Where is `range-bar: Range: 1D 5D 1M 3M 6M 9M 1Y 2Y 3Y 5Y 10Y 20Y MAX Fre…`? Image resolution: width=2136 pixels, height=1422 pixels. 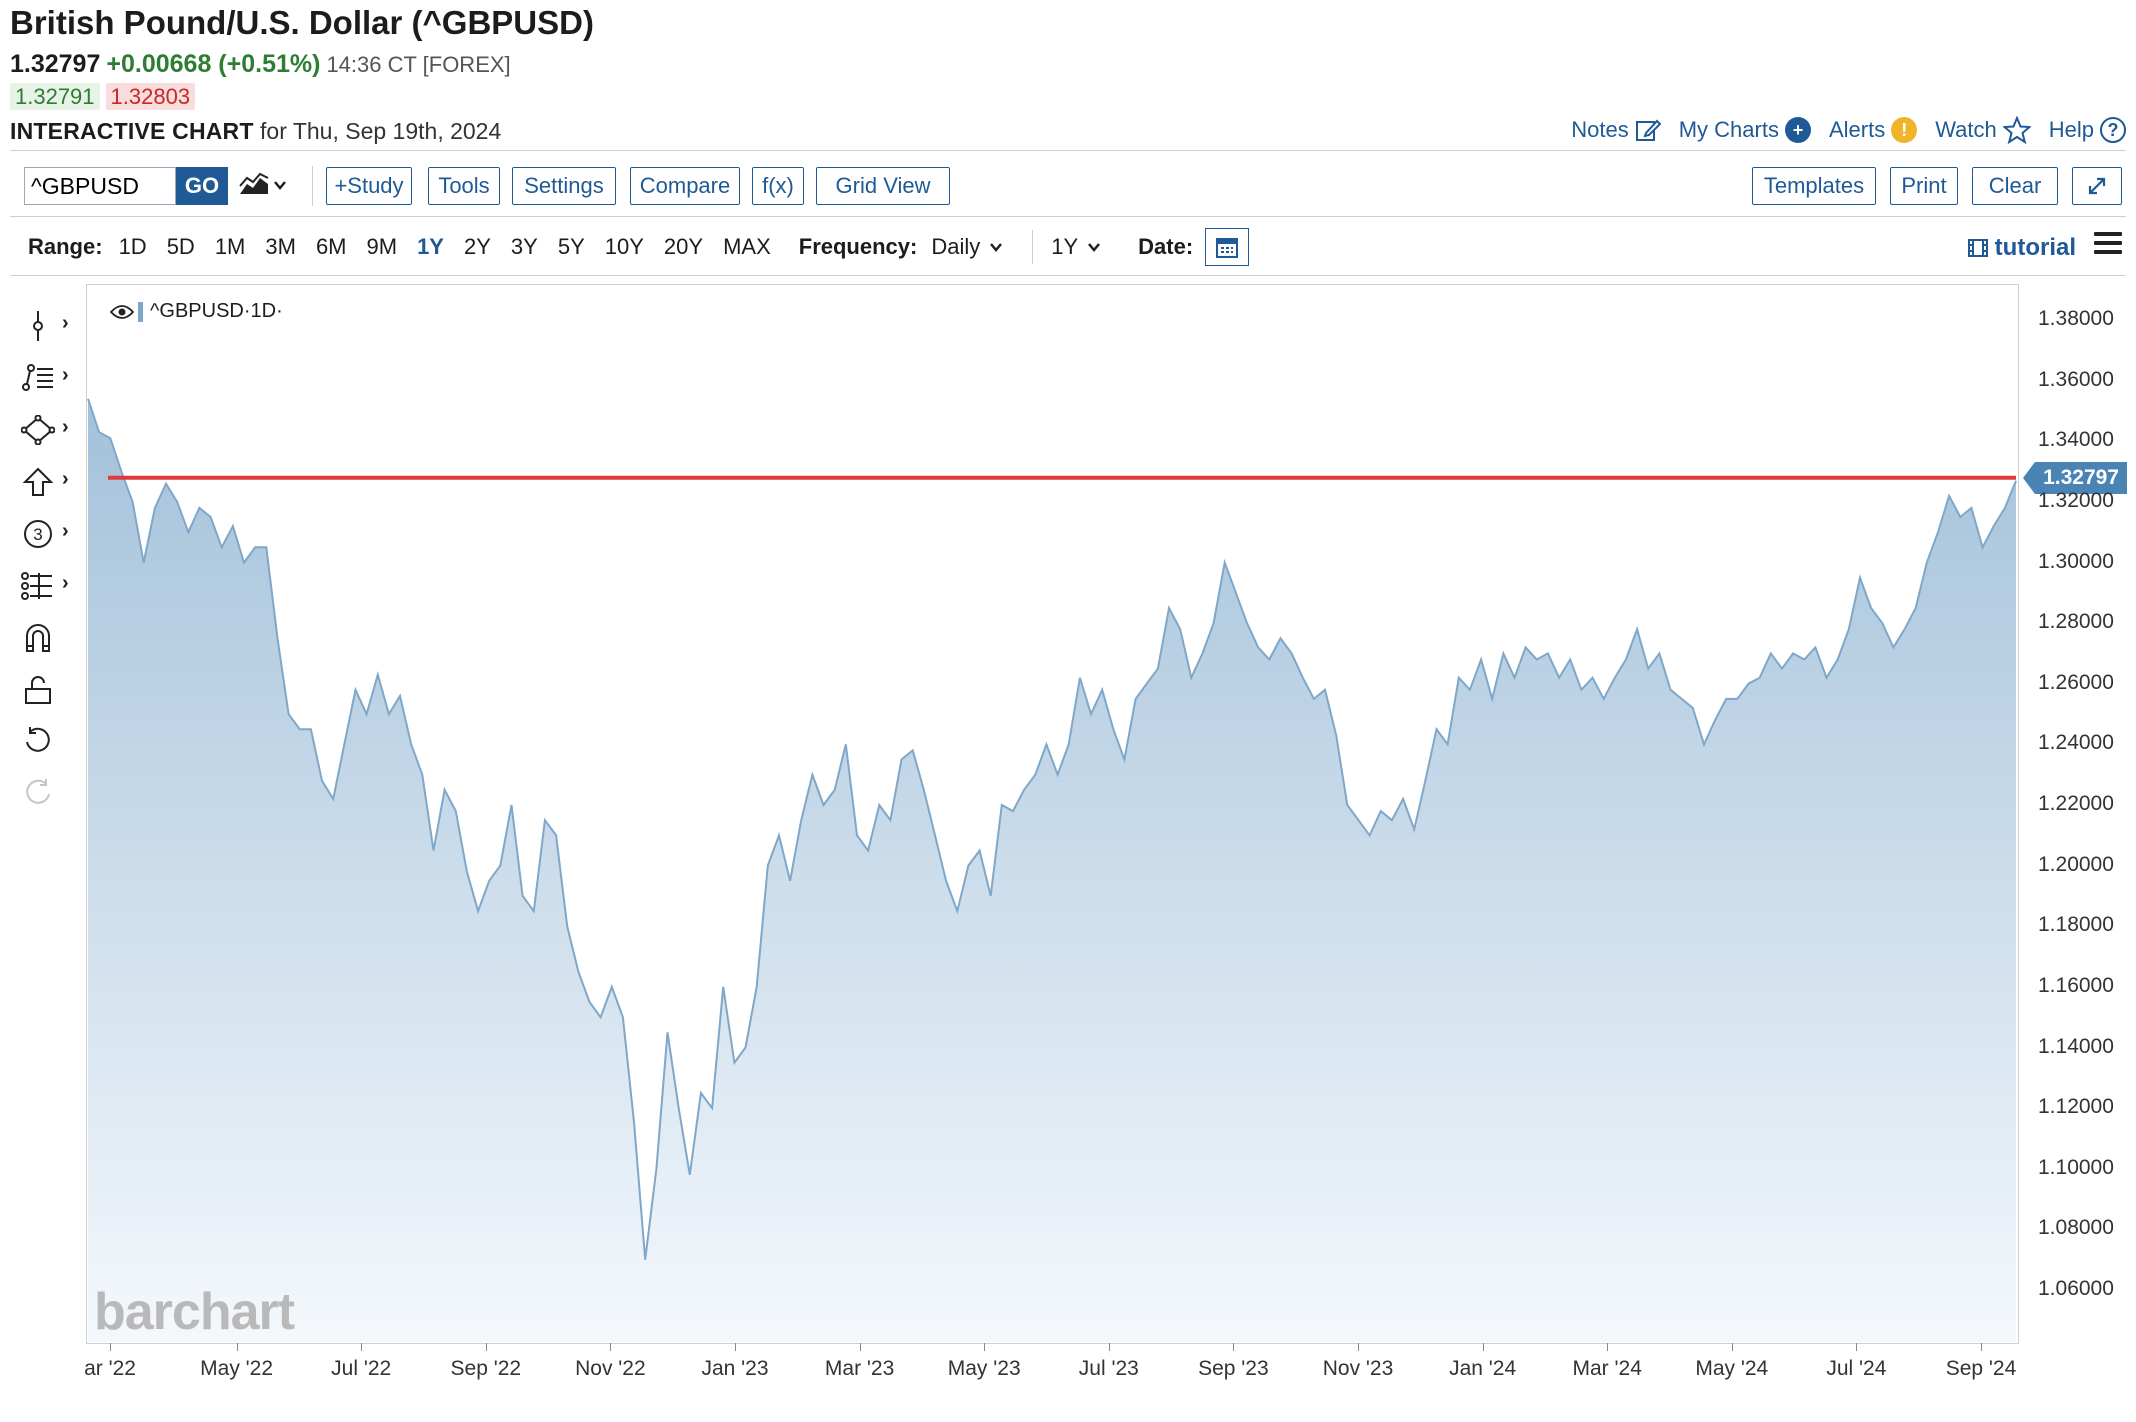 range-bar: Range: 1D 5D 1M 3M 6M 9M 1Y 2Y 3Y 5Y 10Y 20Y MAX Fre… is located at coordinates (639, 247).